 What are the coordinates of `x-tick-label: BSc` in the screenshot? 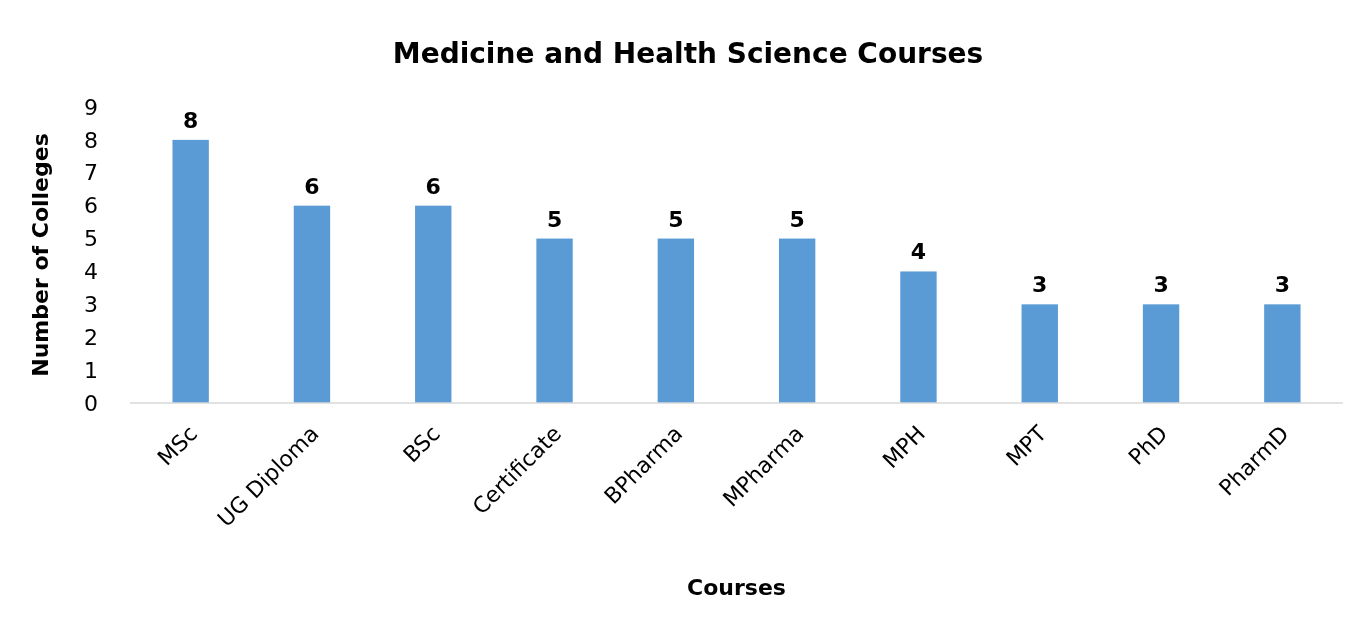 It's located at (421, 444).